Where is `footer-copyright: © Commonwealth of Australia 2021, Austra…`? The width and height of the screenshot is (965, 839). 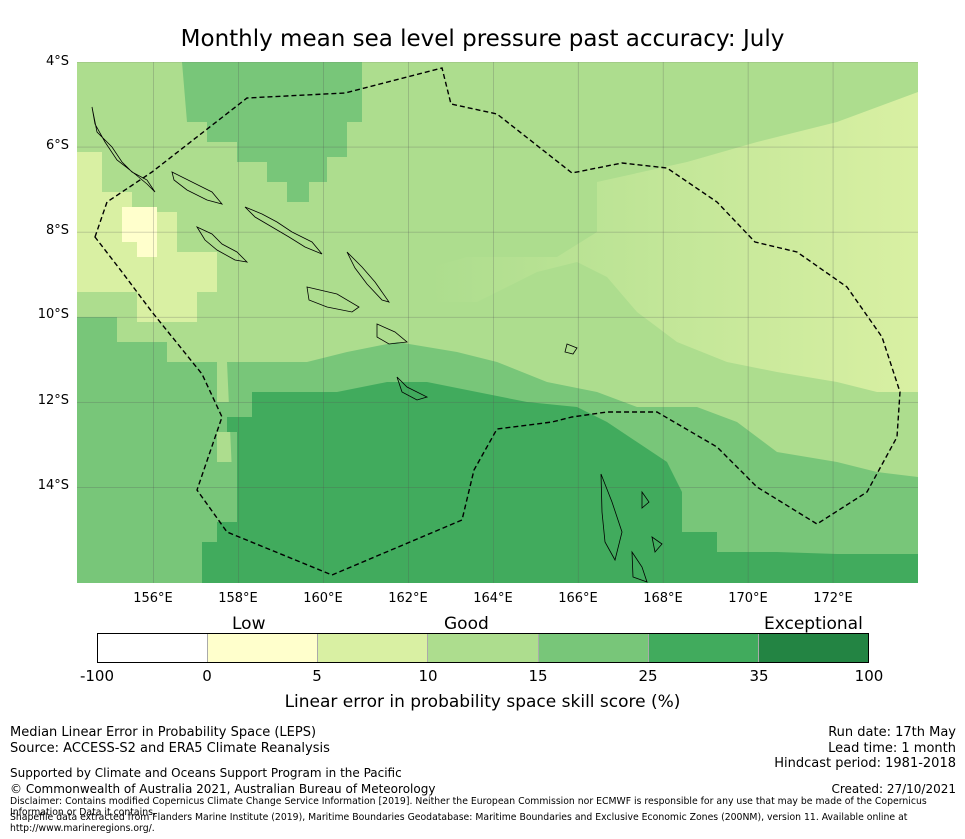 footer-copyright: © Commonwealth of Australia 2021, Austra… is located at coordinates (223, 789).